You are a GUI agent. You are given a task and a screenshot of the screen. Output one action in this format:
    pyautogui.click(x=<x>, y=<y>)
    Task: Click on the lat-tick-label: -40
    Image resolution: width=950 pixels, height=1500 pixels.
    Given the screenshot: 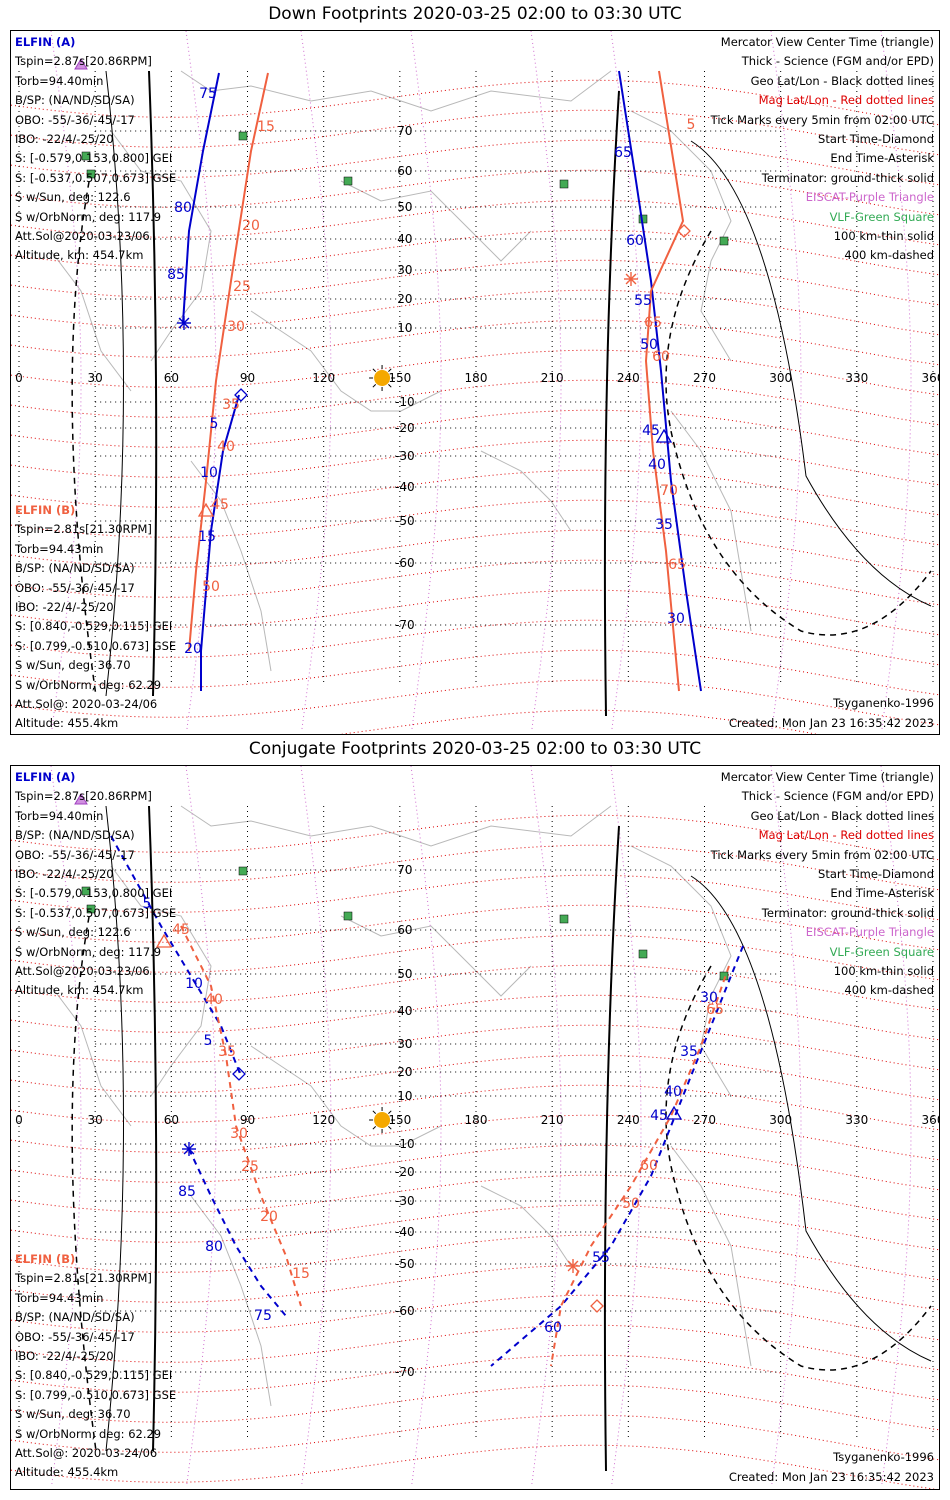 What is the action you would take?
    pyautogui.click(x=405, y=487)
    